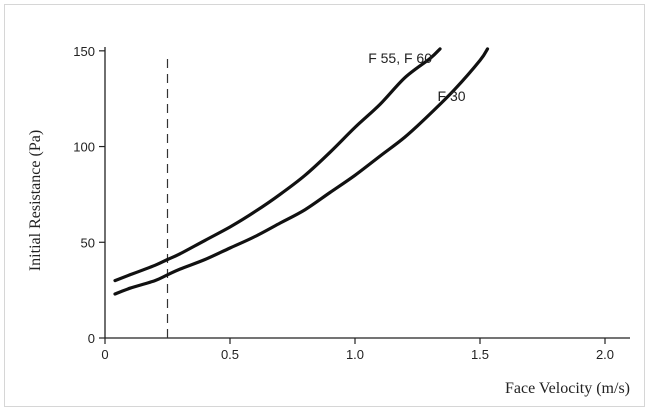  I want to click on x-tick-label: 1.0, so click(355, 354).